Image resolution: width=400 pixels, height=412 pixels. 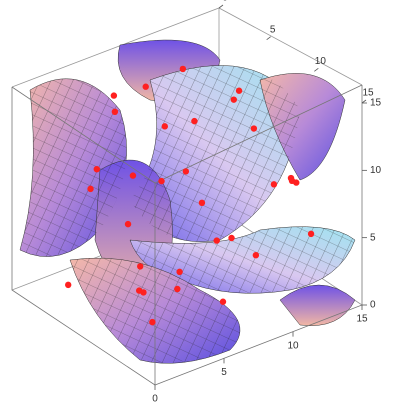 I want to click on x-tick-label: 0, so click(x=155, y=399).